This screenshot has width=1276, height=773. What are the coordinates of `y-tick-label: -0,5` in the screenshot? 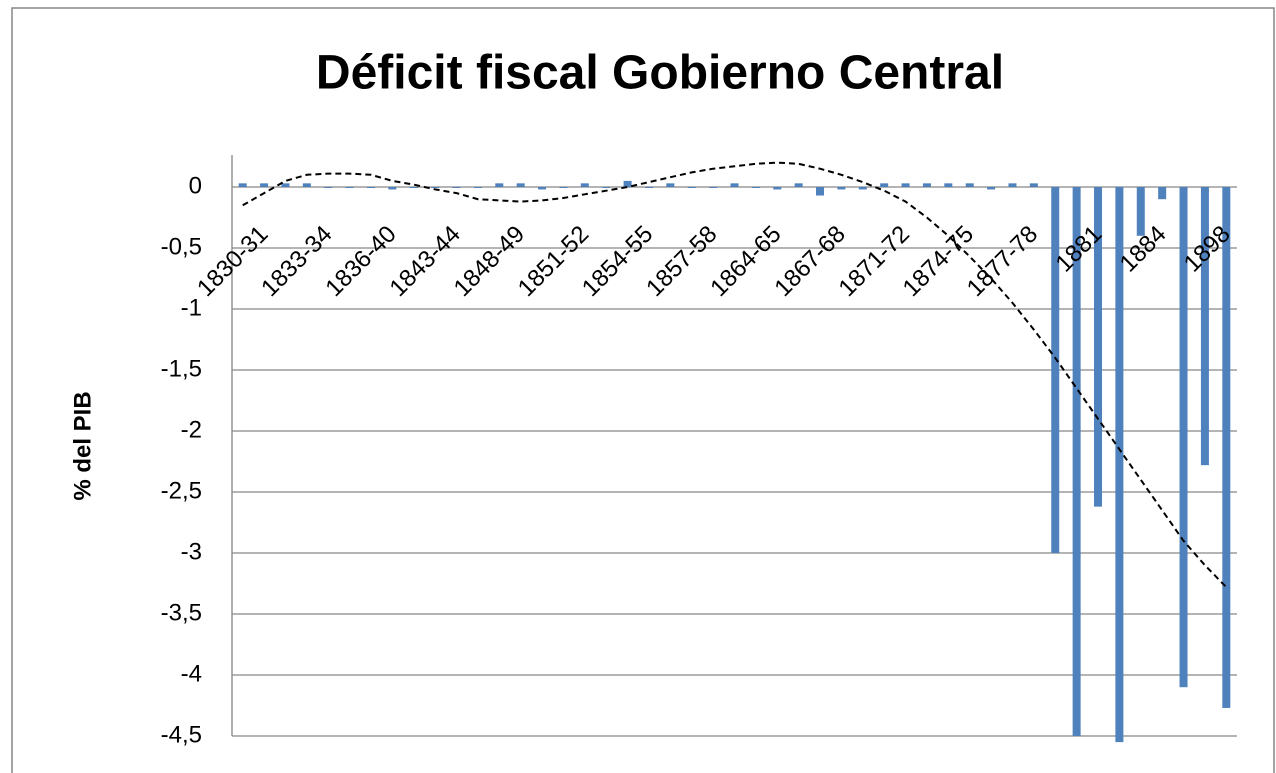 It's located at (181, 246).